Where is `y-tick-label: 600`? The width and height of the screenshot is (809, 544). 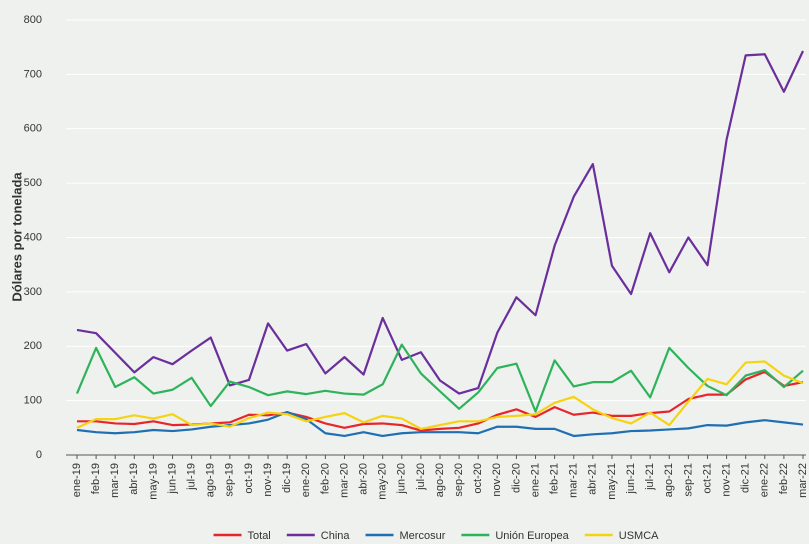 y-tick-label: 600 is located at coordinates (33, 129).